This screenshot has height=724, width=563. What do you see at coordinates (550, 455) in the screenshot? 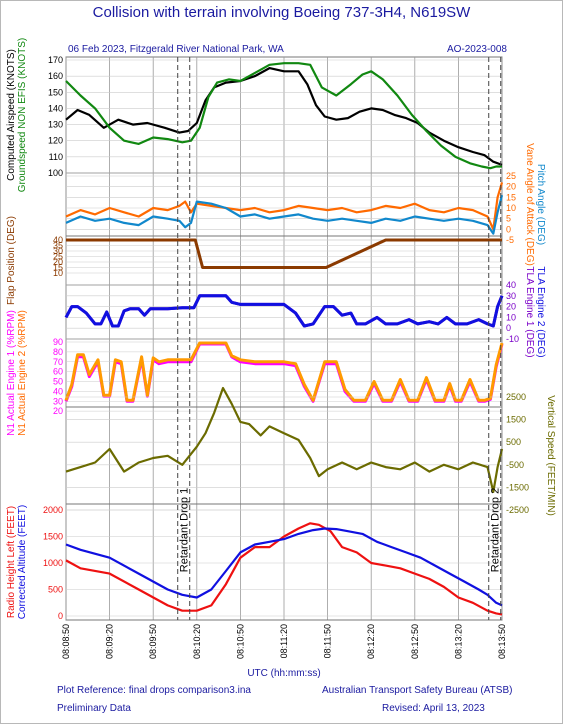
I see `y-axis-label: Vertical Speed (FEET/MIN)` at bounding box center [550, 455].